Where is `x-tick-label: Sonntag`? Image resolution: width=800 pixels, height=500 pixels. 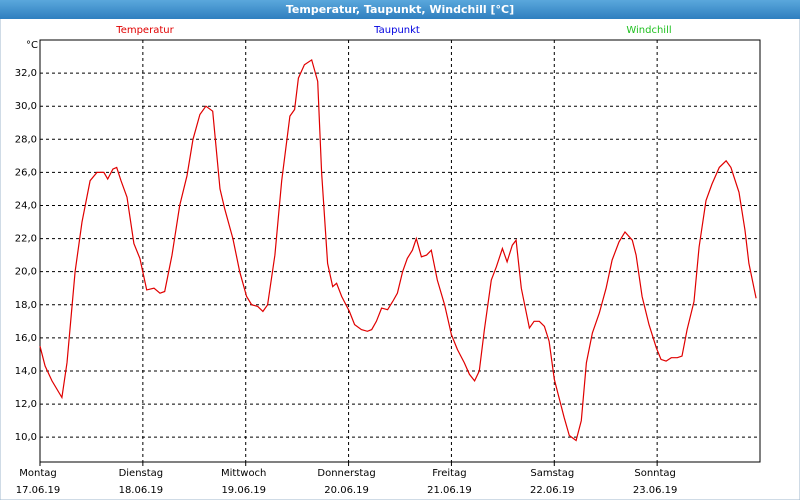 x-tick-label: Sonntag is located at coordinates (655, 473).